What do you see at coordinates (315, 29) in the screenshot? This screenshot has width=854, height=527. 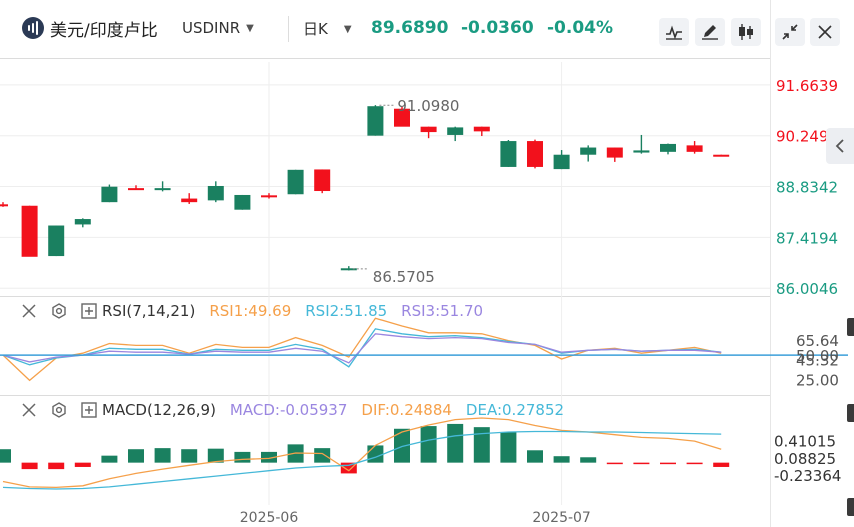 I see `interval-label: 日K` at bounding box center [315, 29].